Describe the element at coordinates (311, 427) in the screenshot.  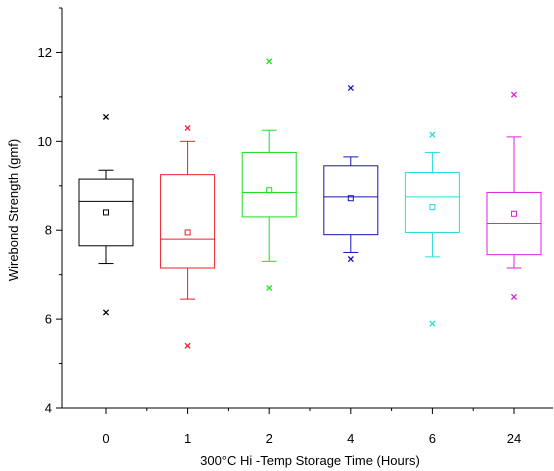
I see `x-ticks: 0 1 2 4 6 24` at that location.